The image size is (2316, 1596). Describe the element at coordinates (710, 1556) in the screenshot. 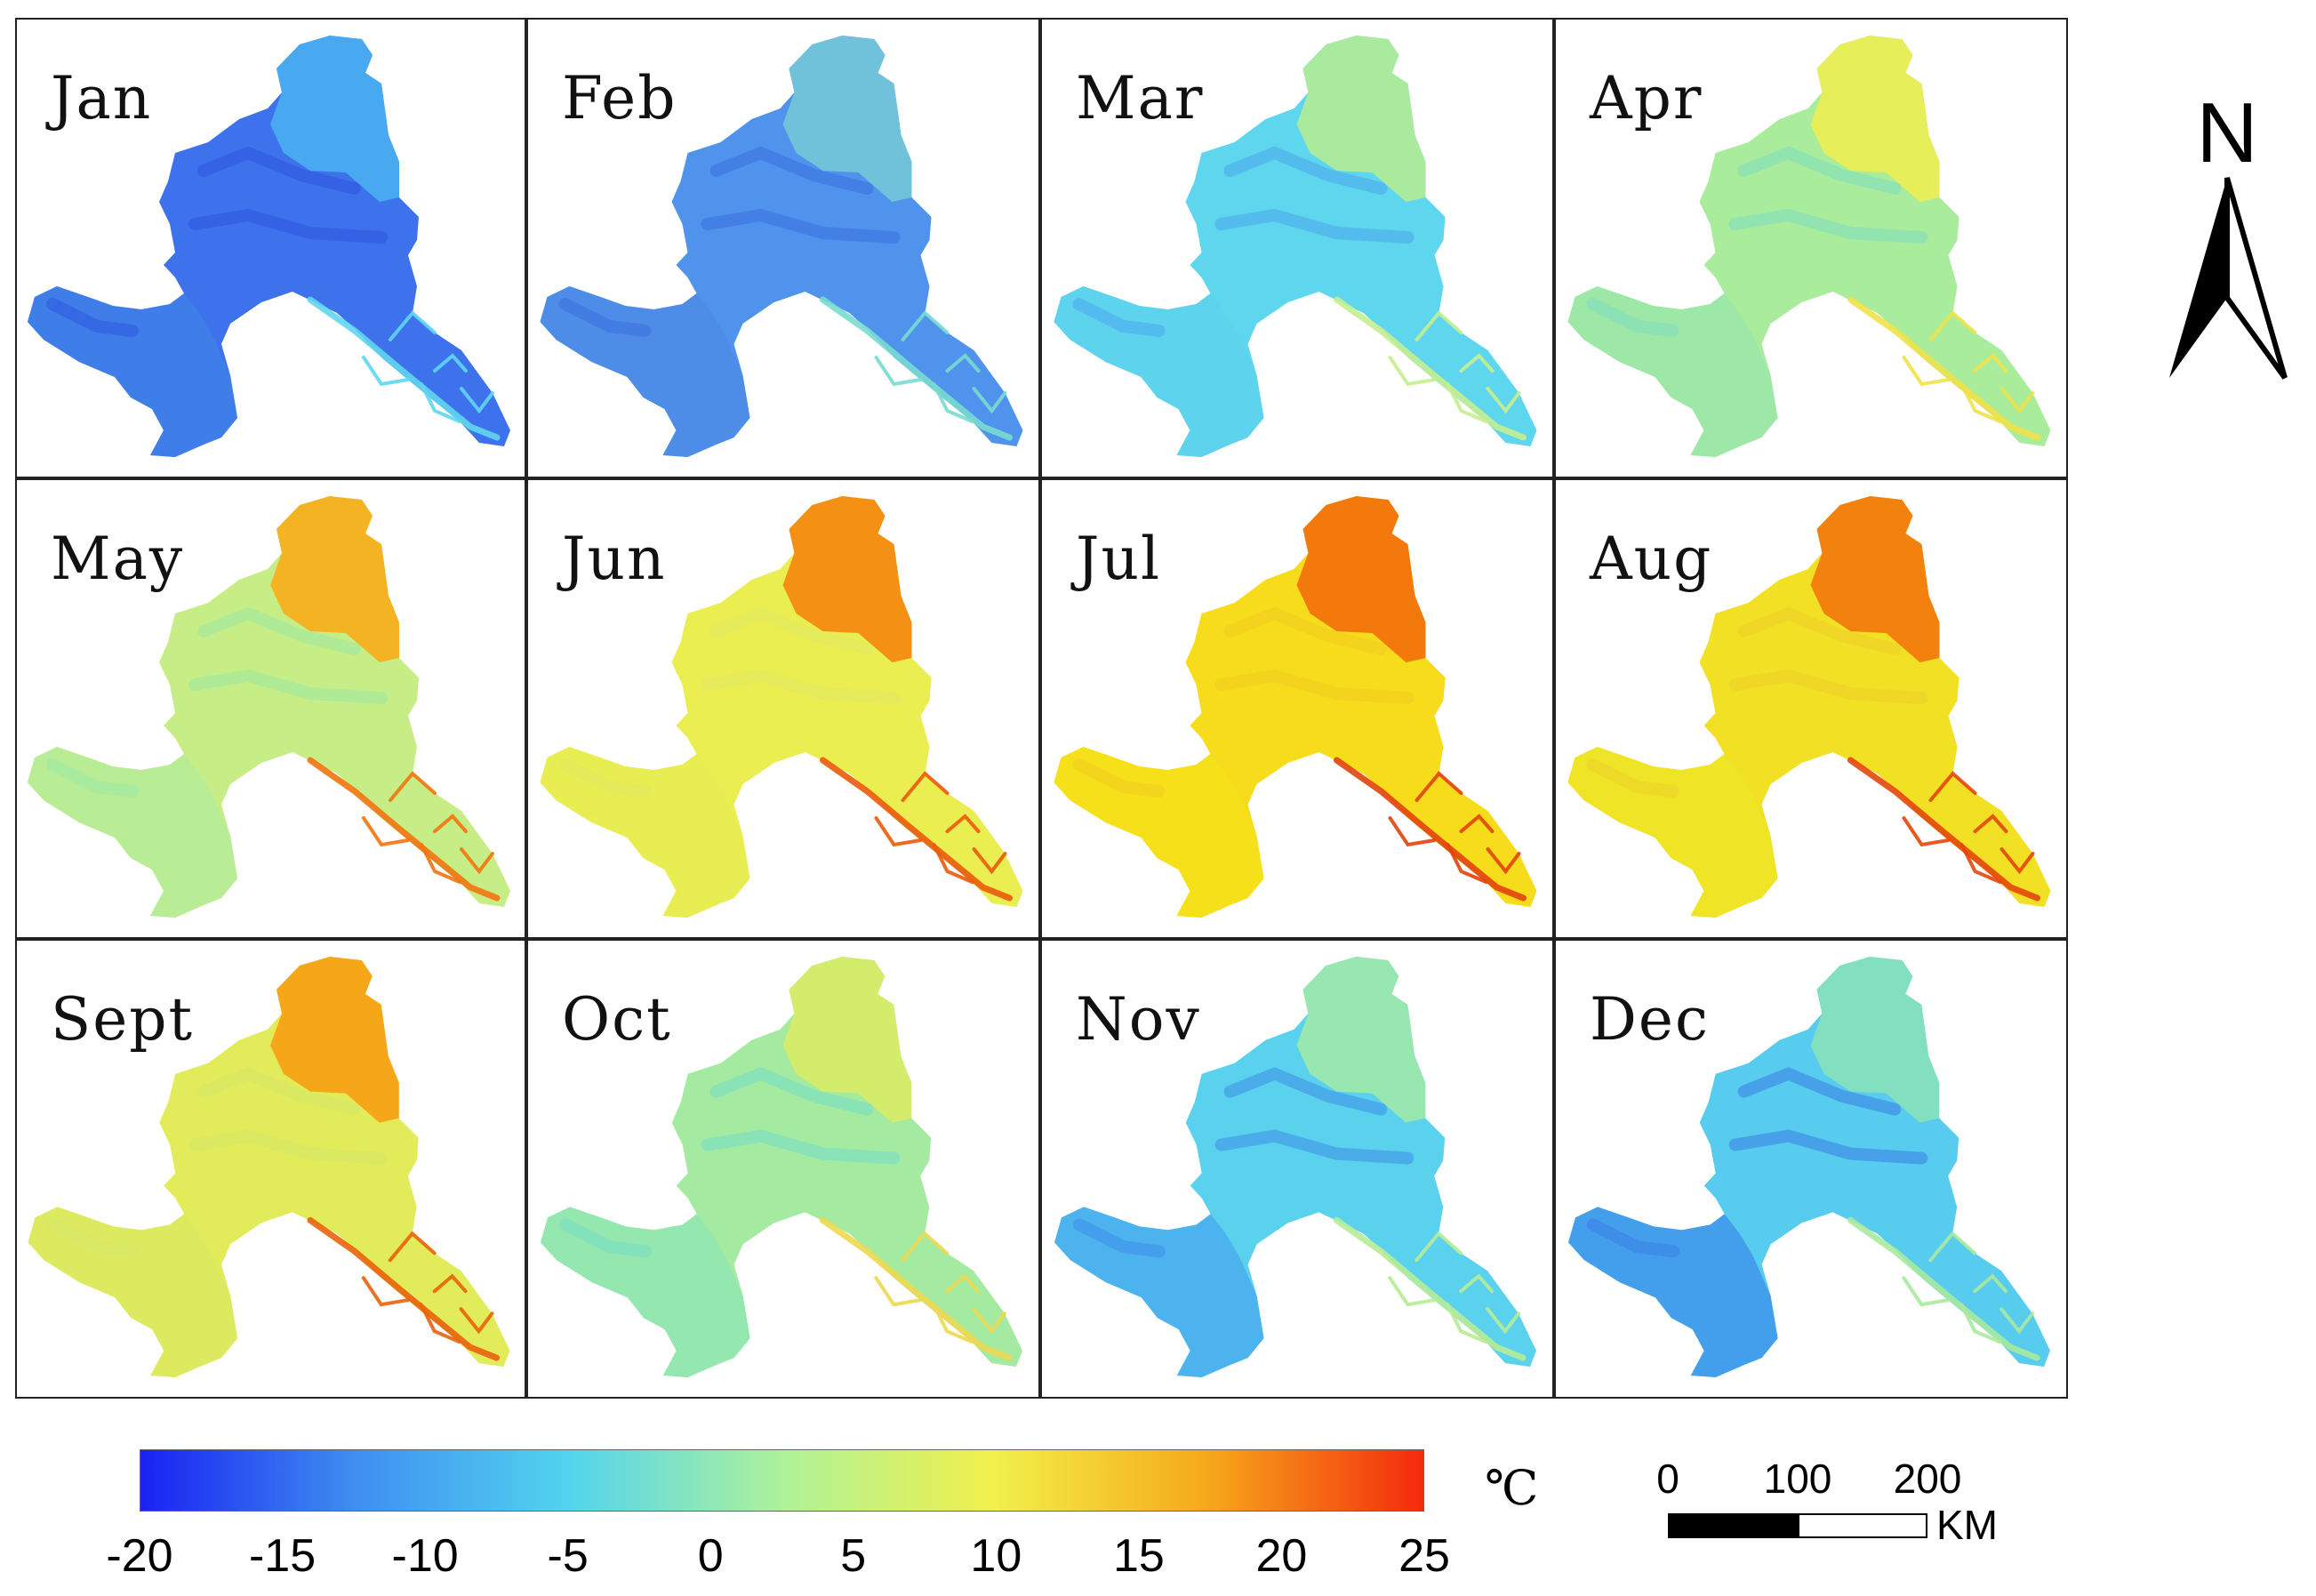

I see `colorbar-tick-label: 0` at that location.